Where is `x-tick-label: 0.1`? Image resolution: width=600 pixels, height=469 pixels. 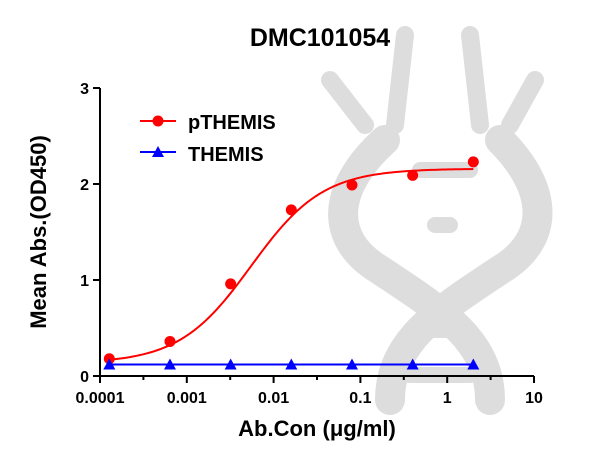
x-tick-label: 0.1 is located at coordinates (360, 398).